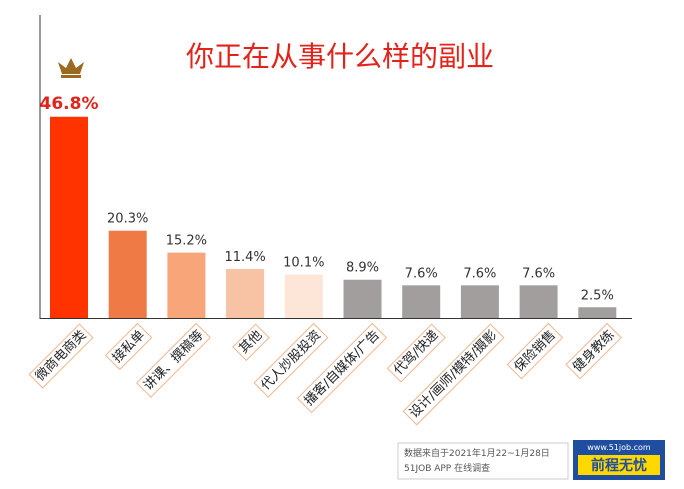 The width and height of the screenshot is (684, 489). What do you see at coordinates (244, 257) in the screenshot?
I see `value-label: 11.4%` at bounding box center [244, 257].